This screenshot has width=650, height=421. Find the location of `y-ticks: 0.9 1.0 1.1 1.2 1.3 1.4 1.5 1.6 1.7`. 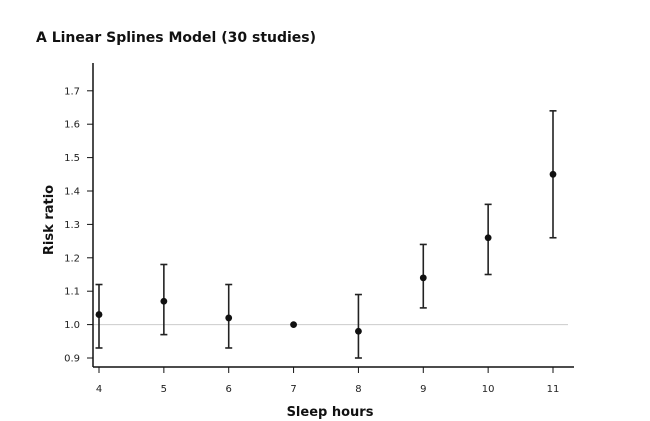

y-ticks: 0.9 1.0 1.1 1.2 1.3 1.4 1.5 1.6 1.7 is located at coordinates (78, 225).